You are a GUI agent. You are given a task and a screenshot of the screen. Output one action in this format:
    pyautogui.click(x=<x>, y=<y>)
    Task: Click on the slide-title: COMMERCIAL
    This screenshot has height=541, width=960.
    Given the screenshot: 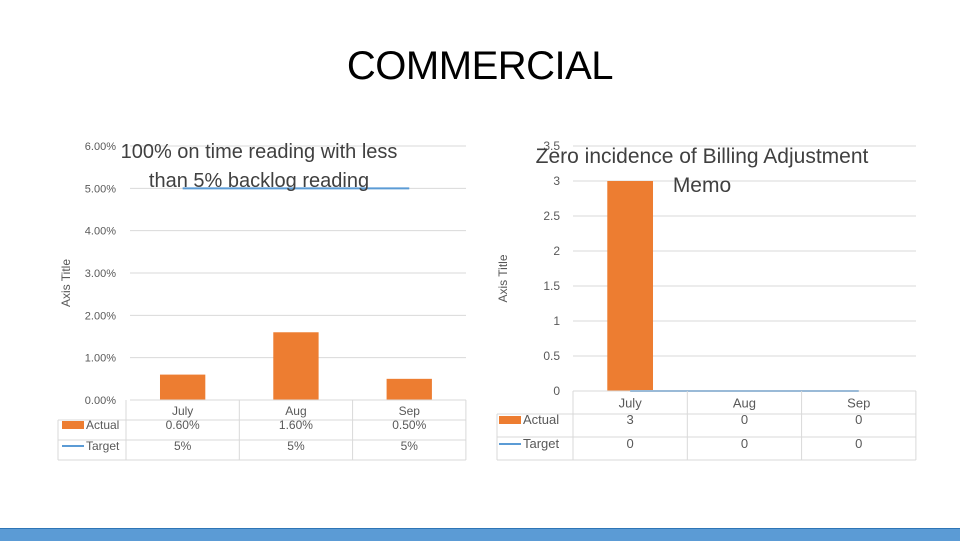 What is the action you would take?
    pyautogui.click(x=480, y=66)
    